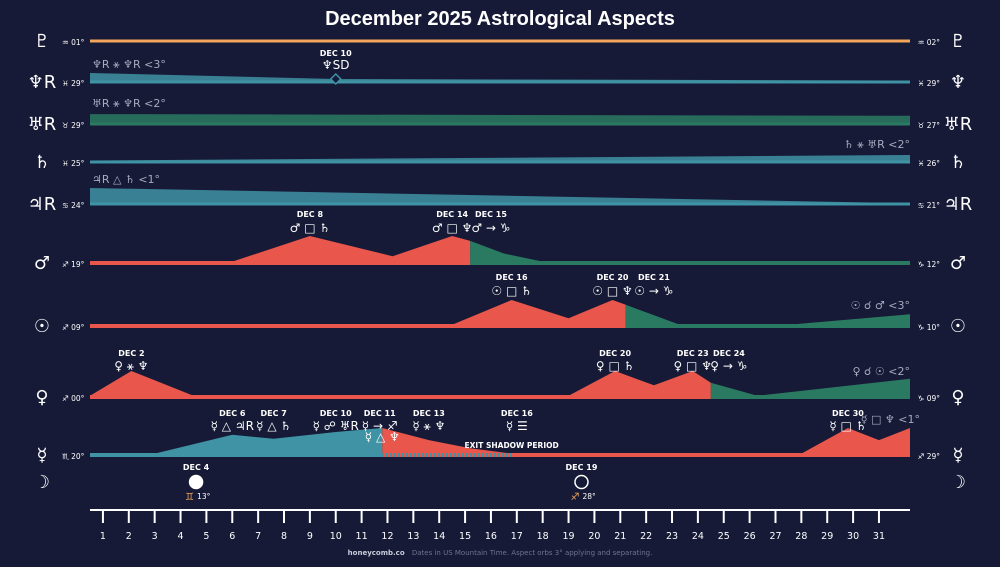 This screenshot has height=567, width=1000. What do you see at coordinates (273, 426) in the screenshot?
I see `event-aspect-mercury-12: ☿ △ ♄` at bounding box center [273, 426].